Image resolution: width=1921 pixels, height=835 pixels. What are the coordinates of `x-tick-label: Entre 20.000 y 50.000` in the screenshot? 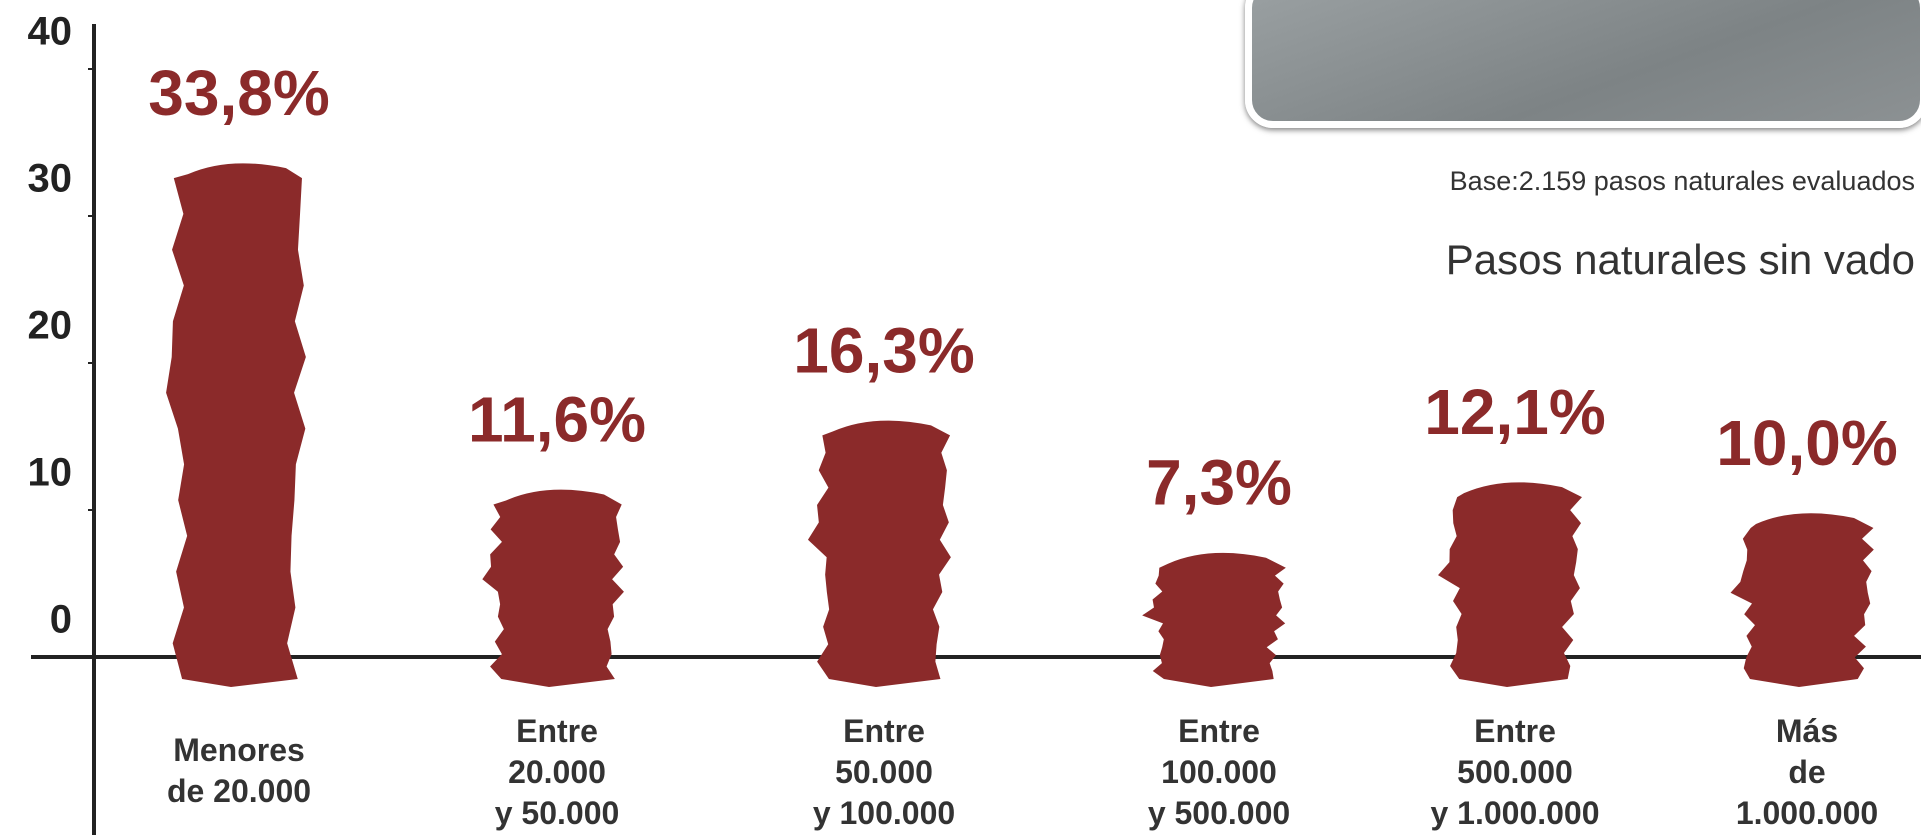 It's located at (557, 772).